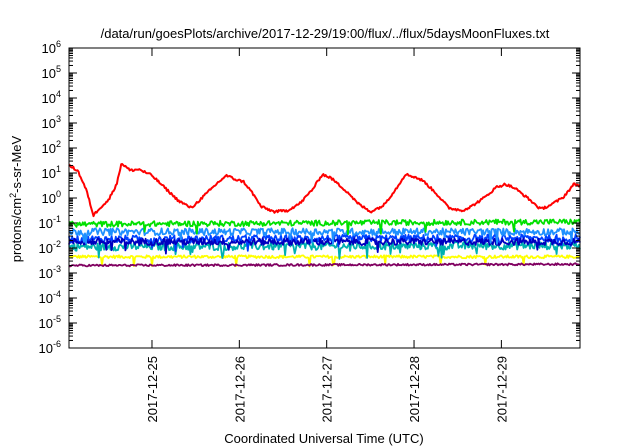  Describe the element at coordinates (57, 344) in the screenshot. I see `y-tick-label-exponent: -6` at that location.